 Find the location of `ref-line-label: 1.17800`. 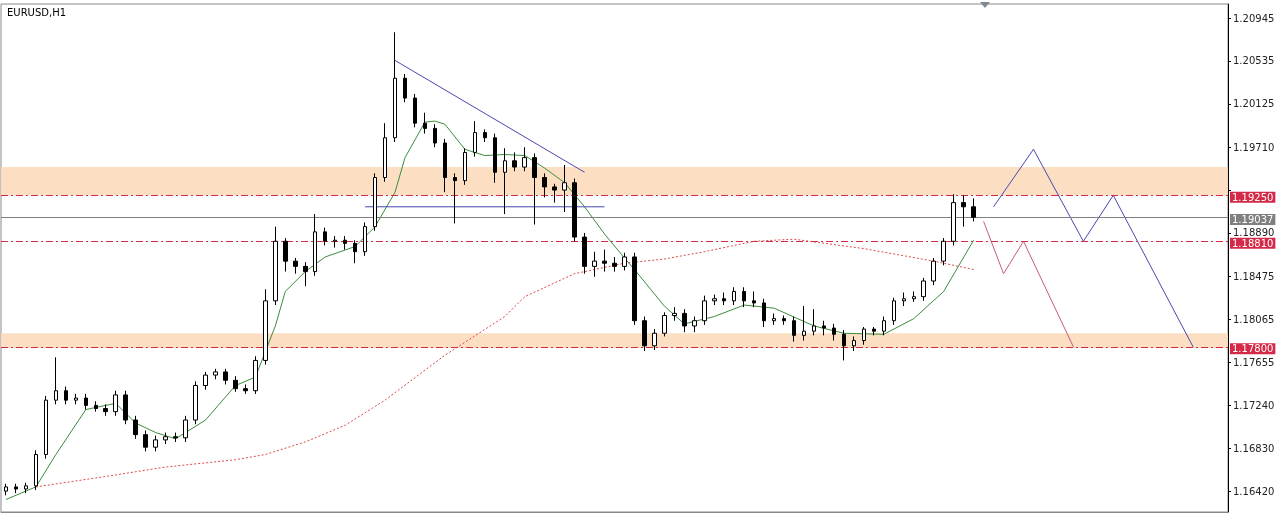

ref-line-label: 1.17800 is located at coordinates (1253, 349).